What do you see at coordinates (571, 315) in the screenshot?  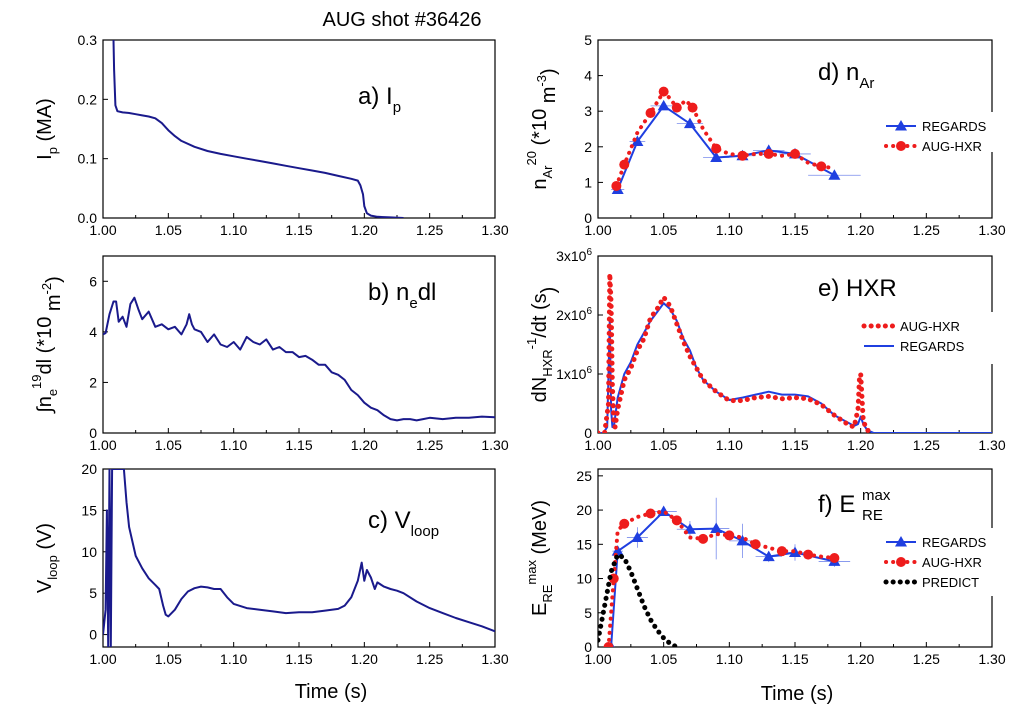 I see `y-tick-label-base: 2x10` at bounding box center [571, 315].